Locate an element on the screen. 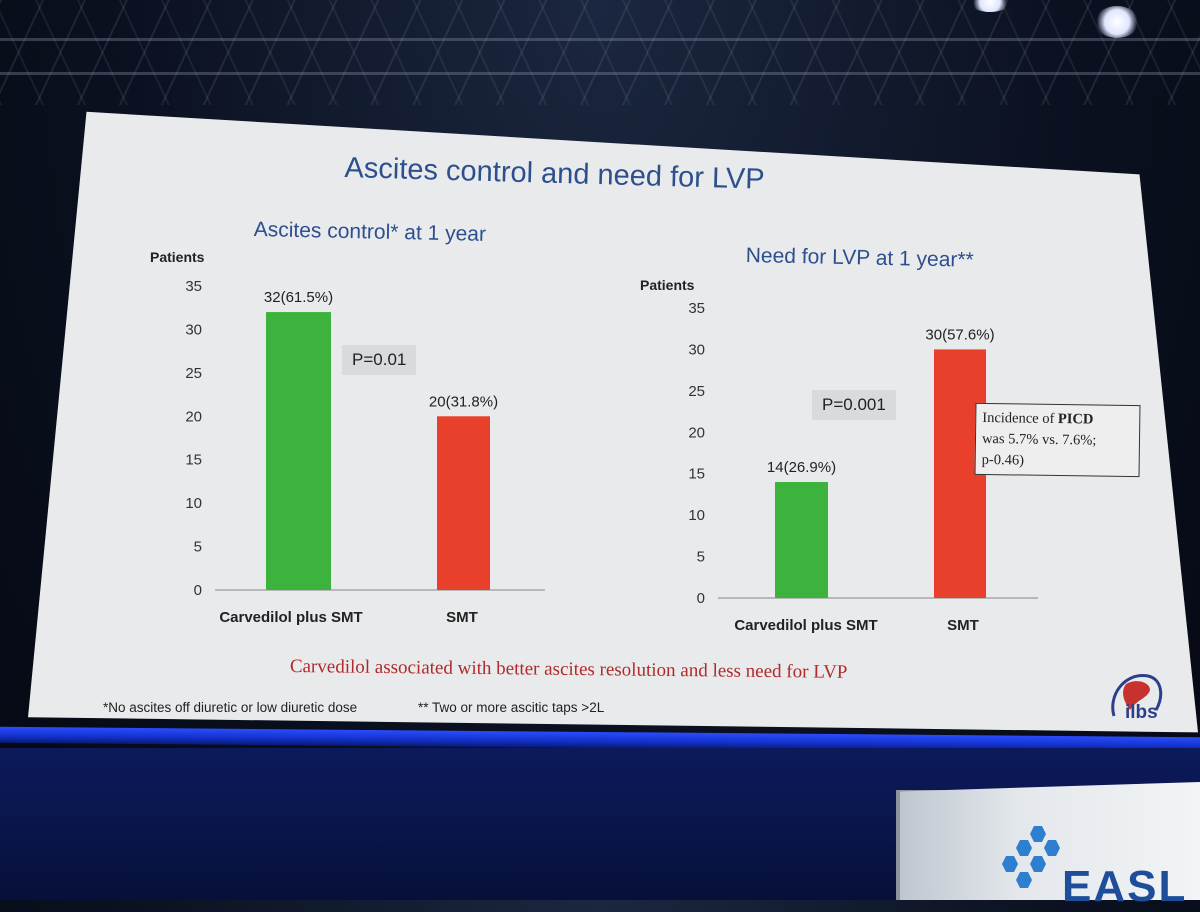 The image size is (1200, 912). chart-1-category-label-2: SMT is located at coordinates (462, 617).